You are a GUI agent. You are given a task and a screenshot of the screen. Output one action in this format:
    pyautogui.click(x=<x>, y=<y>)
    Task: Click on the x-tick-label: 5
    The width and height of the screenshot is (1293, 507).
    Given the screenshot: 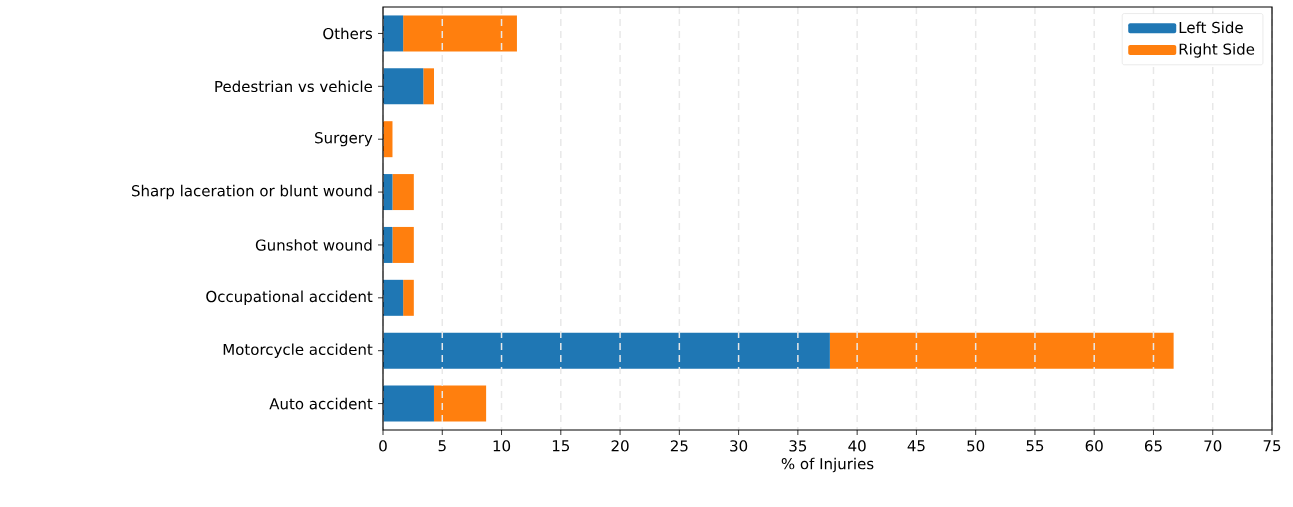 What is the action you would take?
    pyautogui.click(x=442, y=446)
    